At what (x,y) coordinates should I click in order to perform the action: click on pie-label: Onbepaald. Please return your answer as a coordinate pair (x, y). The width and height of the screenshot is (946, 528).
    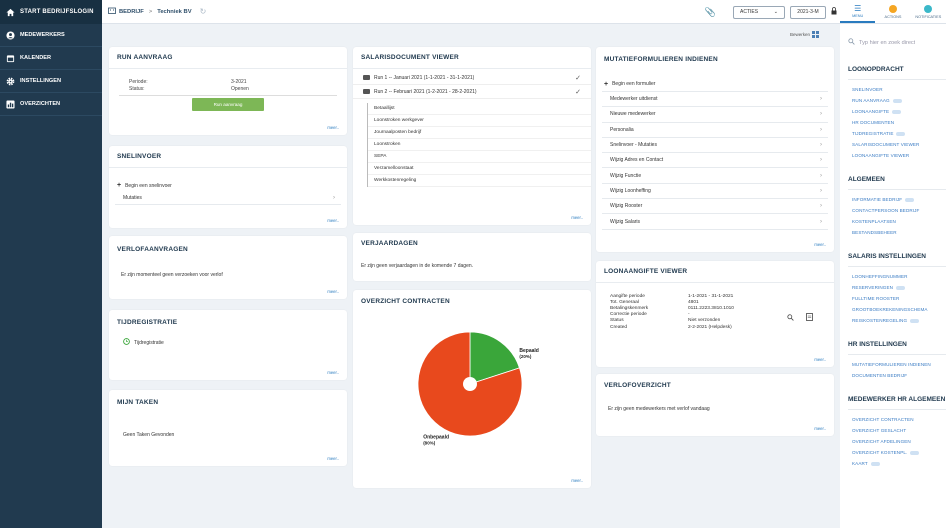
    Looking at the image, I should click on (436, 438).